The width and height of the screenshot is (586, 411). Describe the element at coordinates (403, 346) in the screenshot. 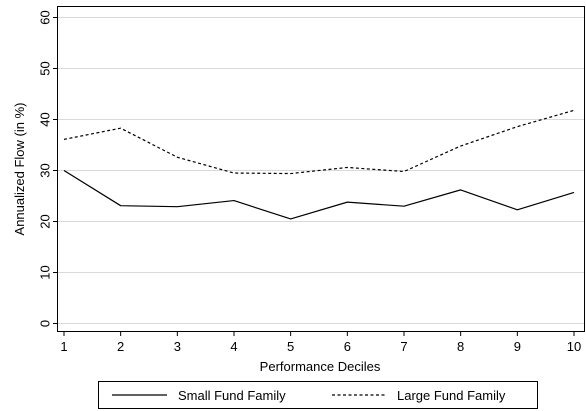

I see `x-tick-label-7: 7` at that location.